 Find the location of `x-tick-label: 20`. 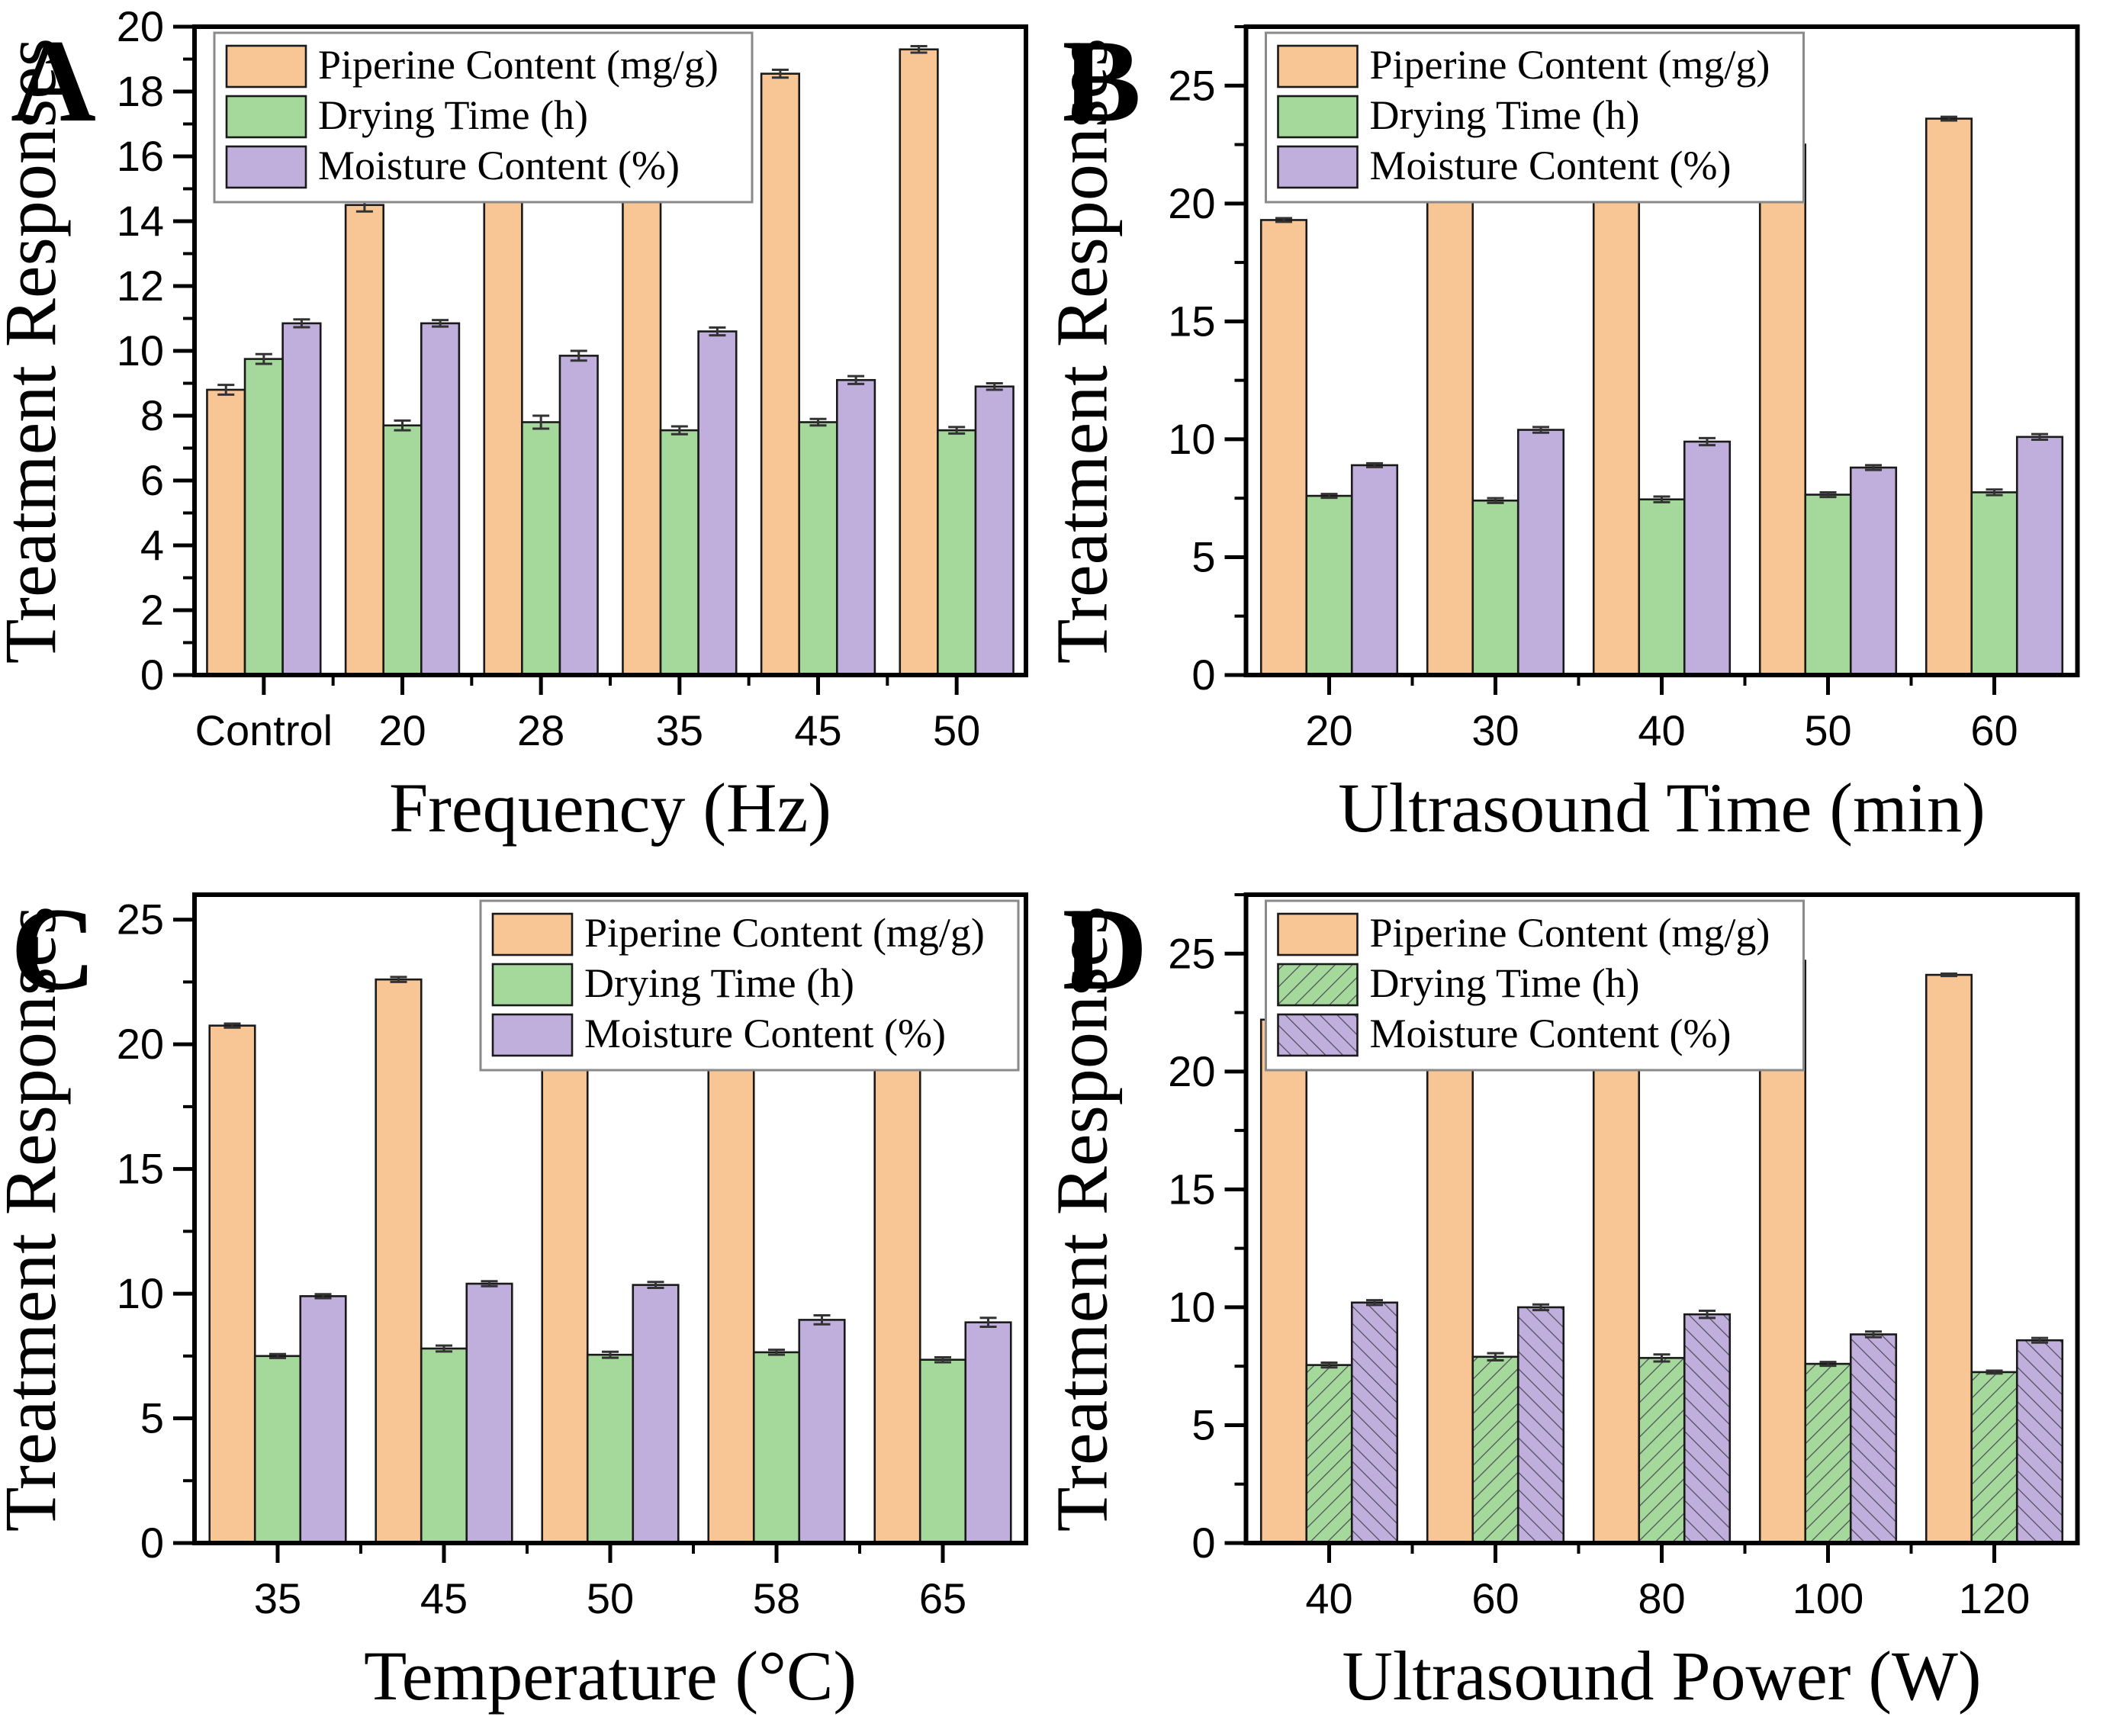

x-tick-label: 20 is located at coordinates (402, 730).